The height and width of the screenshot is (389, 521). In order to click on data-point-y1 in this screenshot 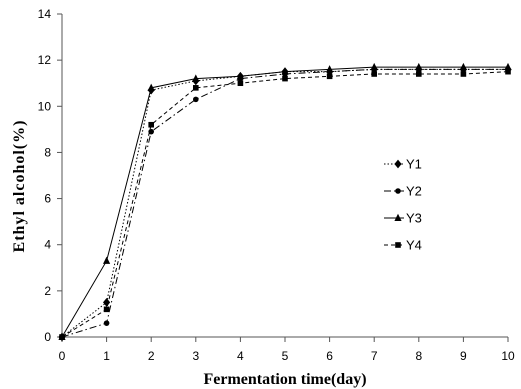, I will do `click(107, 302)`.